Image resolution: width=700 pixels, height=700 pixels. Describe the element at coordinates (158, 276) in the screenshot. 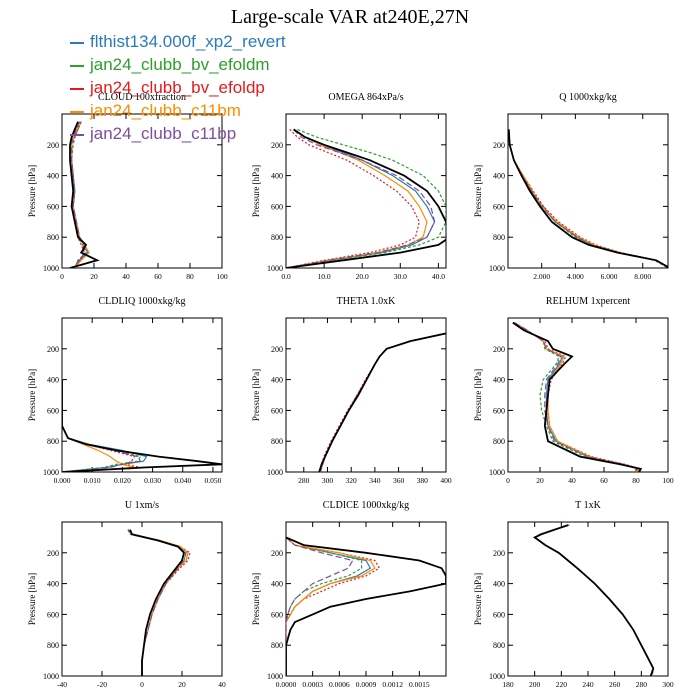

I see `x-tick-label: 60` at that location.